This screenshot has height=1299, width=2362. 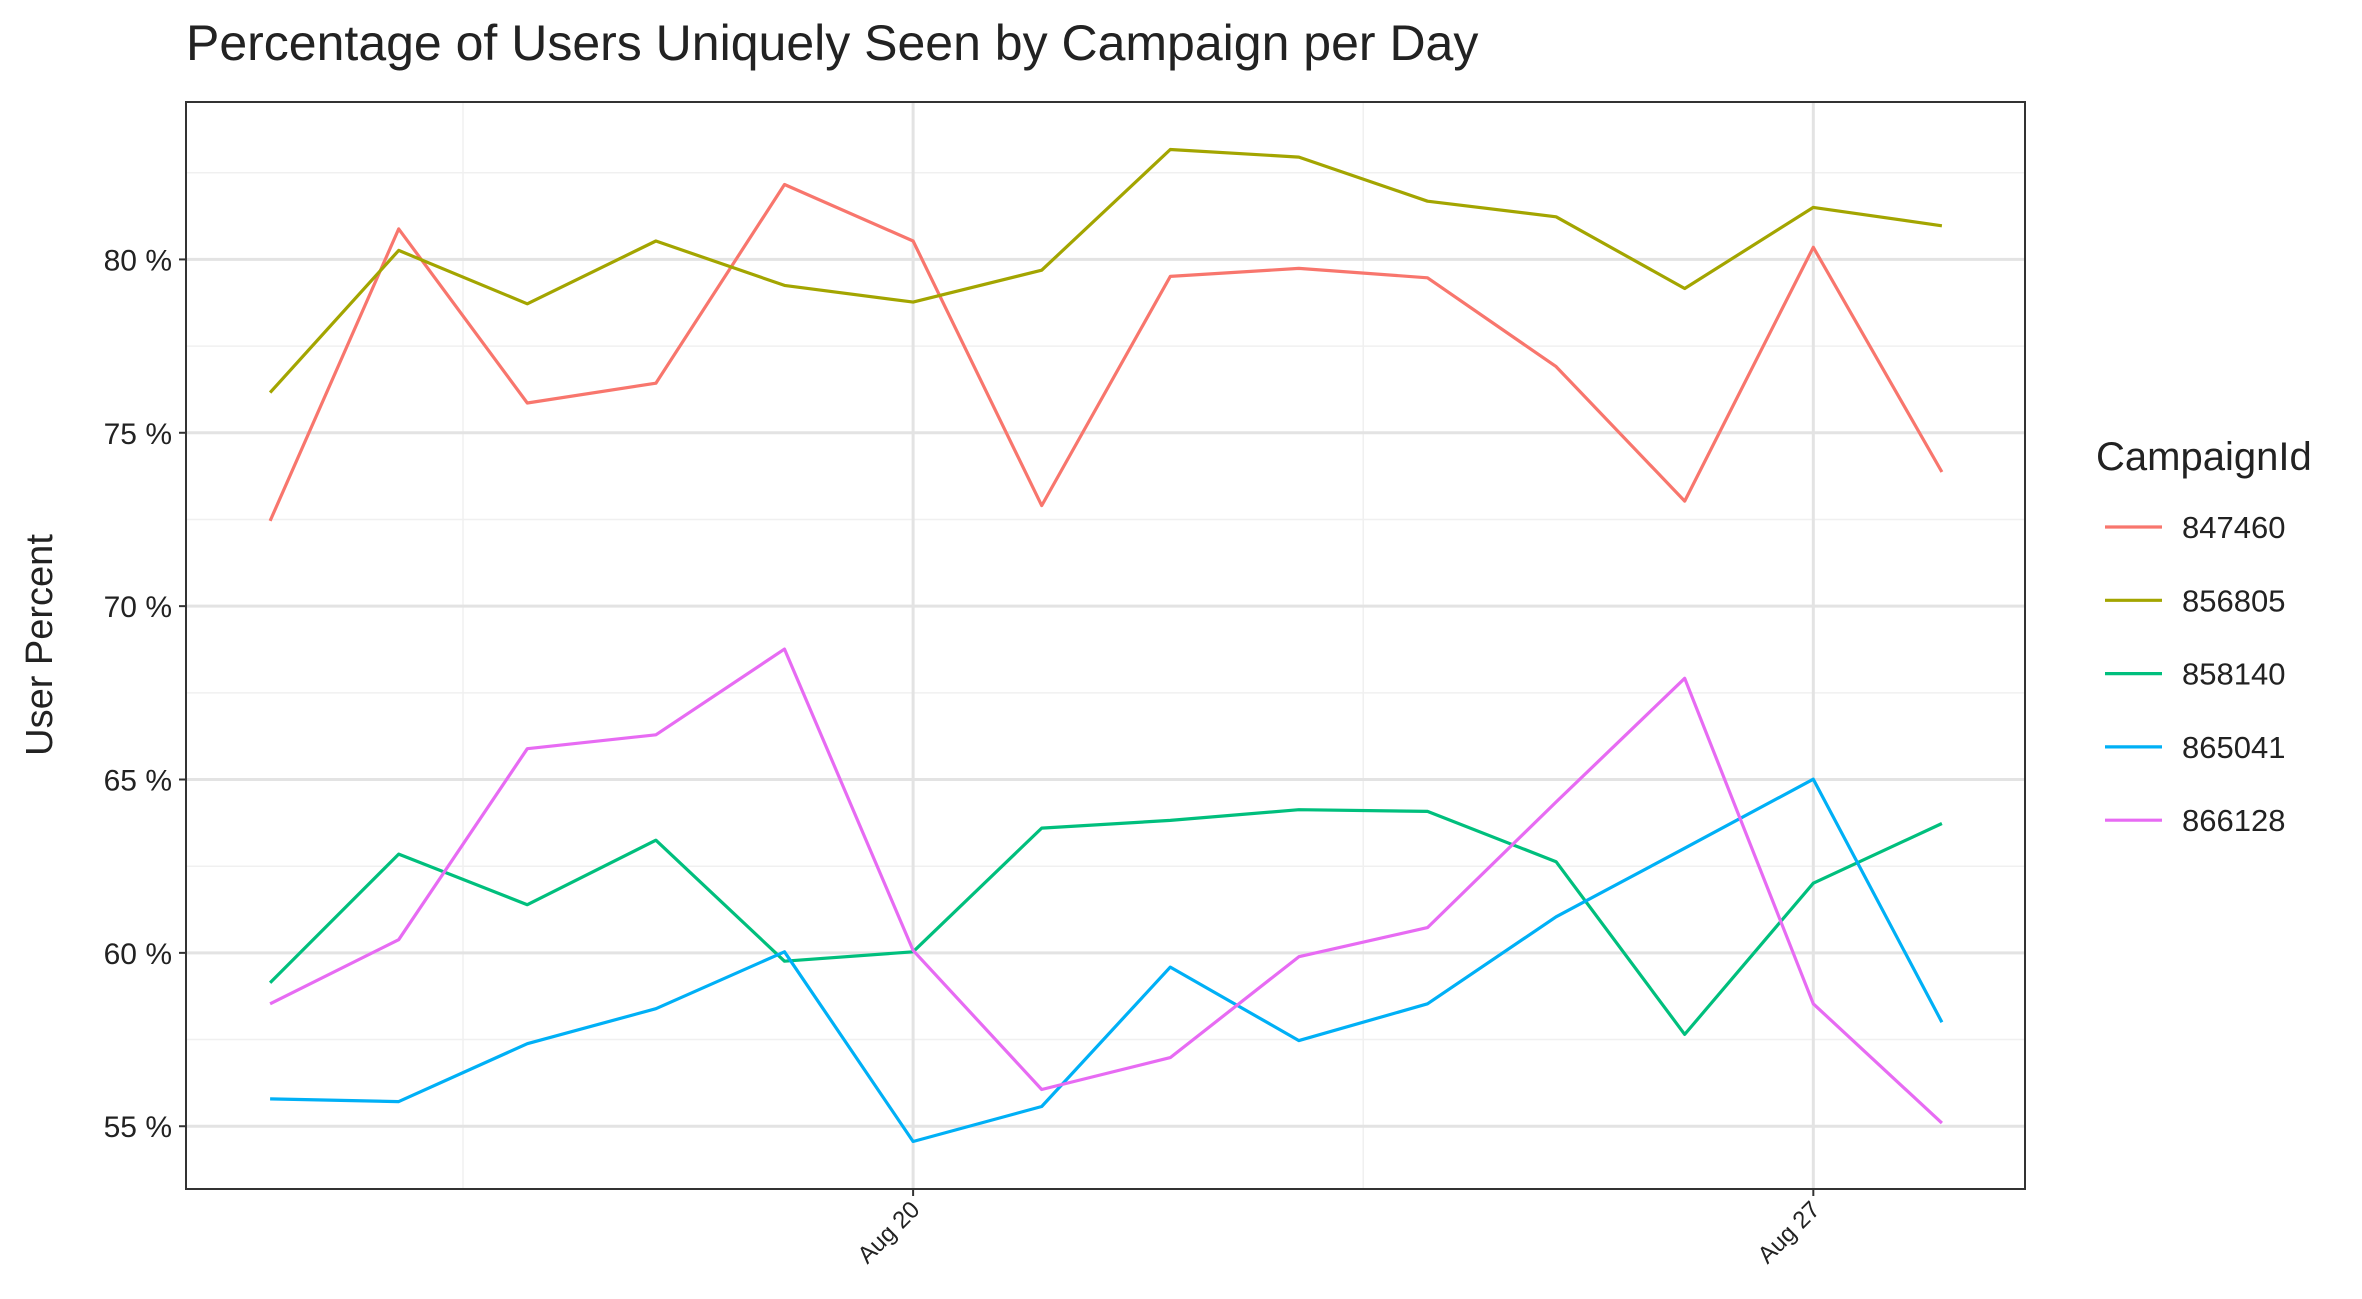 What do you see at coordinates (138, 260) in the screenshot?
I see `y-tick-label: 80 %` at bounding box center [138, 260].